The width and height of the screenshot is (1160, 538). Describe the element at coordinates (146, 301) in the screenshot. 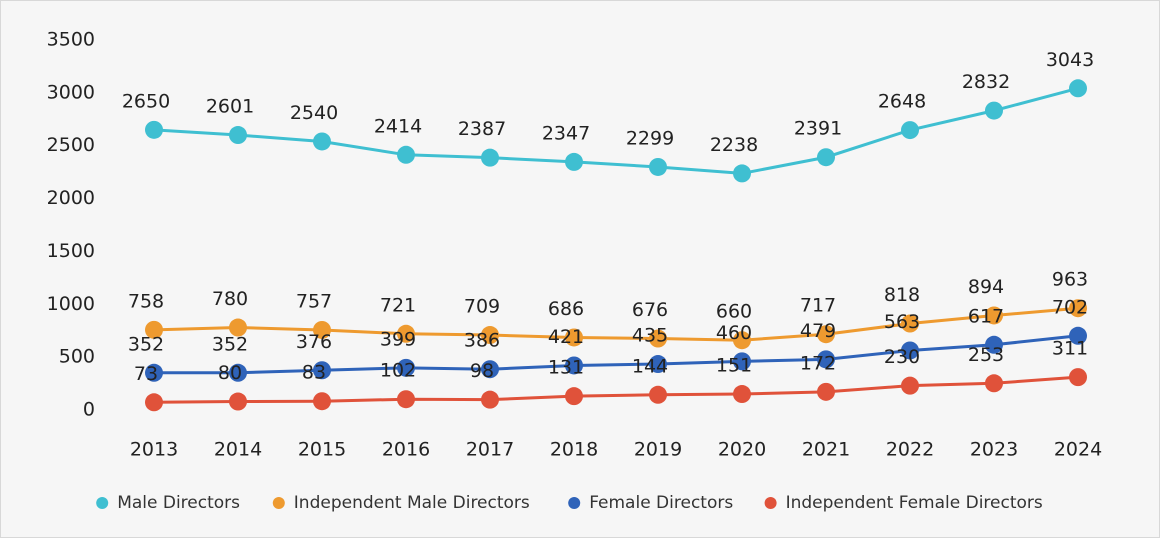

I see `data-label: 758` at that location.